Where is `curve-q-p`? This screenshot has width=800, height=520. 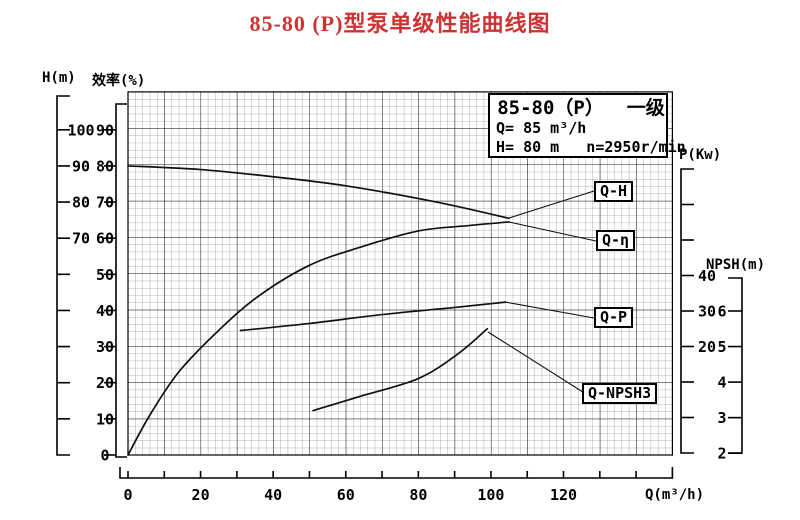 curve-q-p is located at coordinates (373, 316).